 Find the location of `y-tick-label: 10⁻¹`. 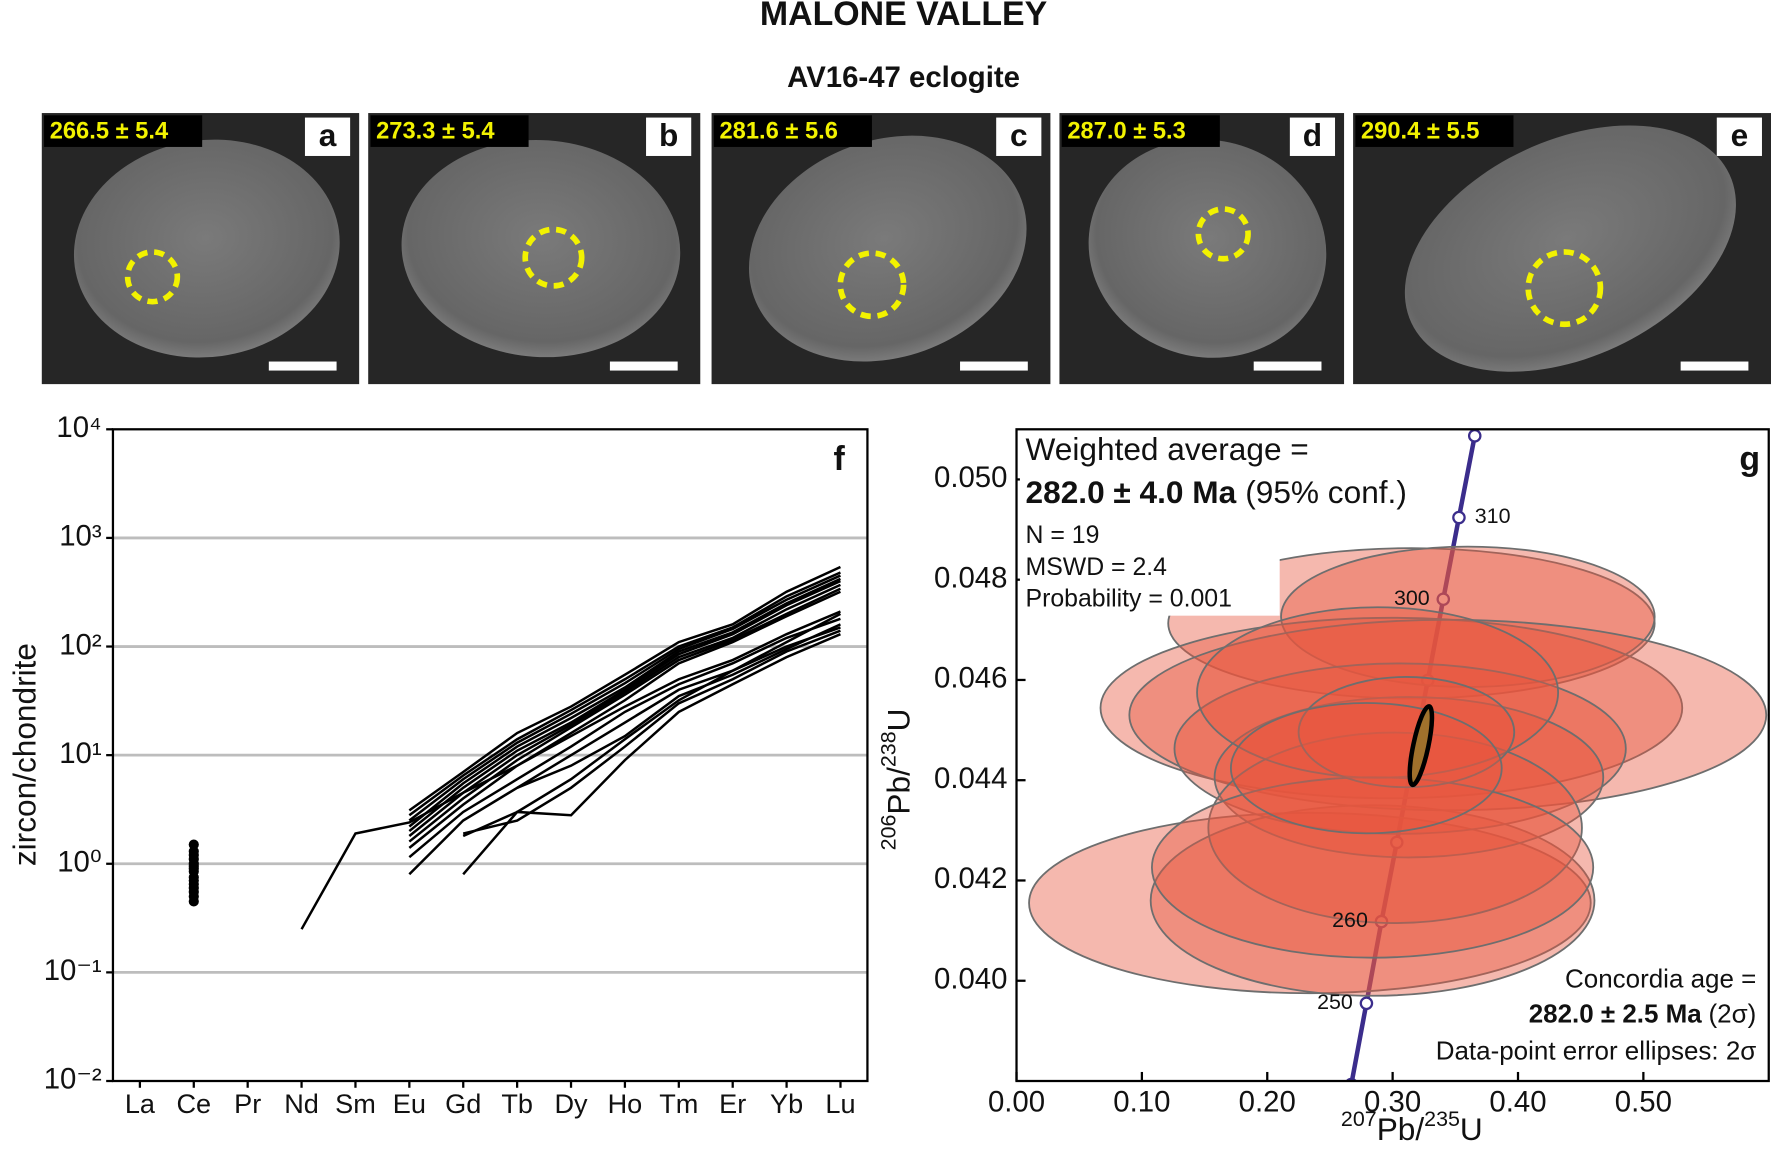

y-tick-label: 10⁻¹ is located at coordinates (73, 970).